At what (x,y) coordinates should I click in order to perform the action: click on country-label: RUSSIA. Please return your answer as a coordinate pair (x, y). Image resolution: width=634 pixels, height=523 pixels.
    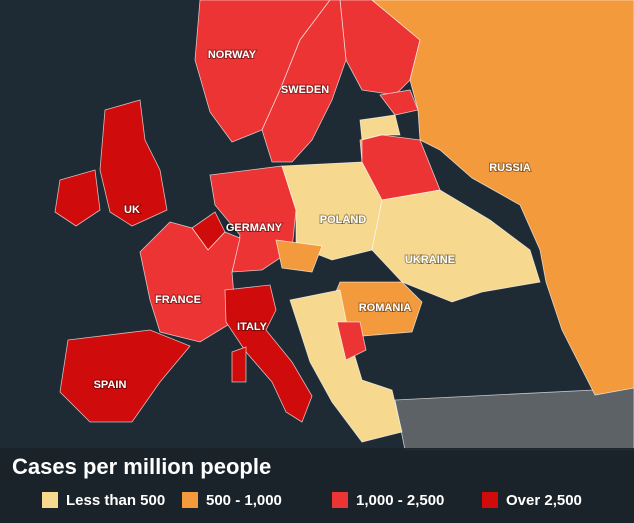
    Looking at the image, I should click on (510, 168).